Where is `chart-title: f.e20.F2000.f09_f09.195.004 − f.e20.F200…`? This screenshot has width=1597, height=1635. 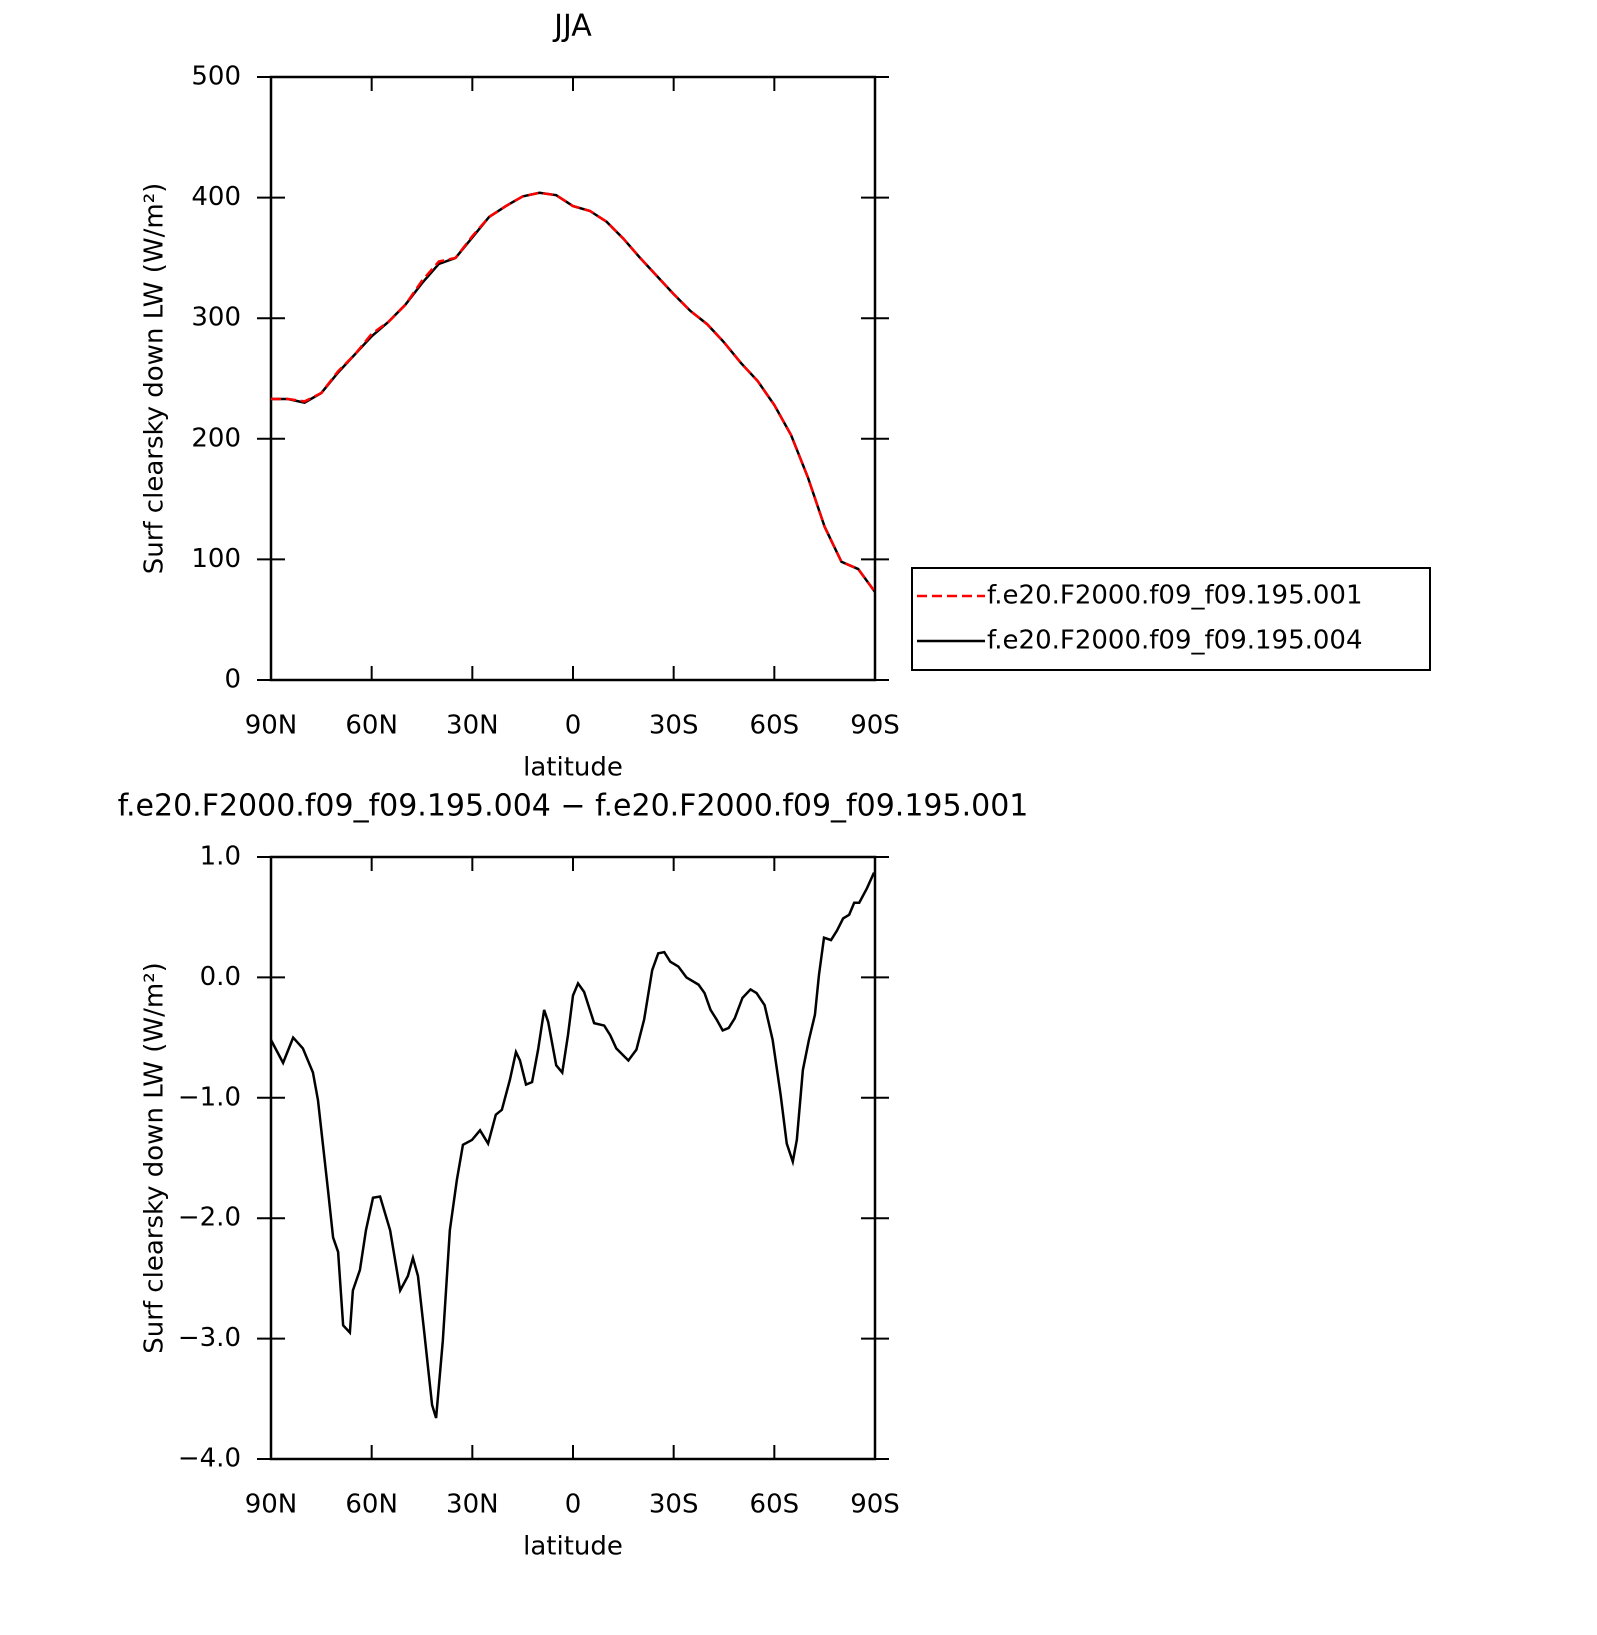
chart-title: f.e20.F2000.f09_f09.195.004 − f.e20.F200… is located at coordinates (573, 806).